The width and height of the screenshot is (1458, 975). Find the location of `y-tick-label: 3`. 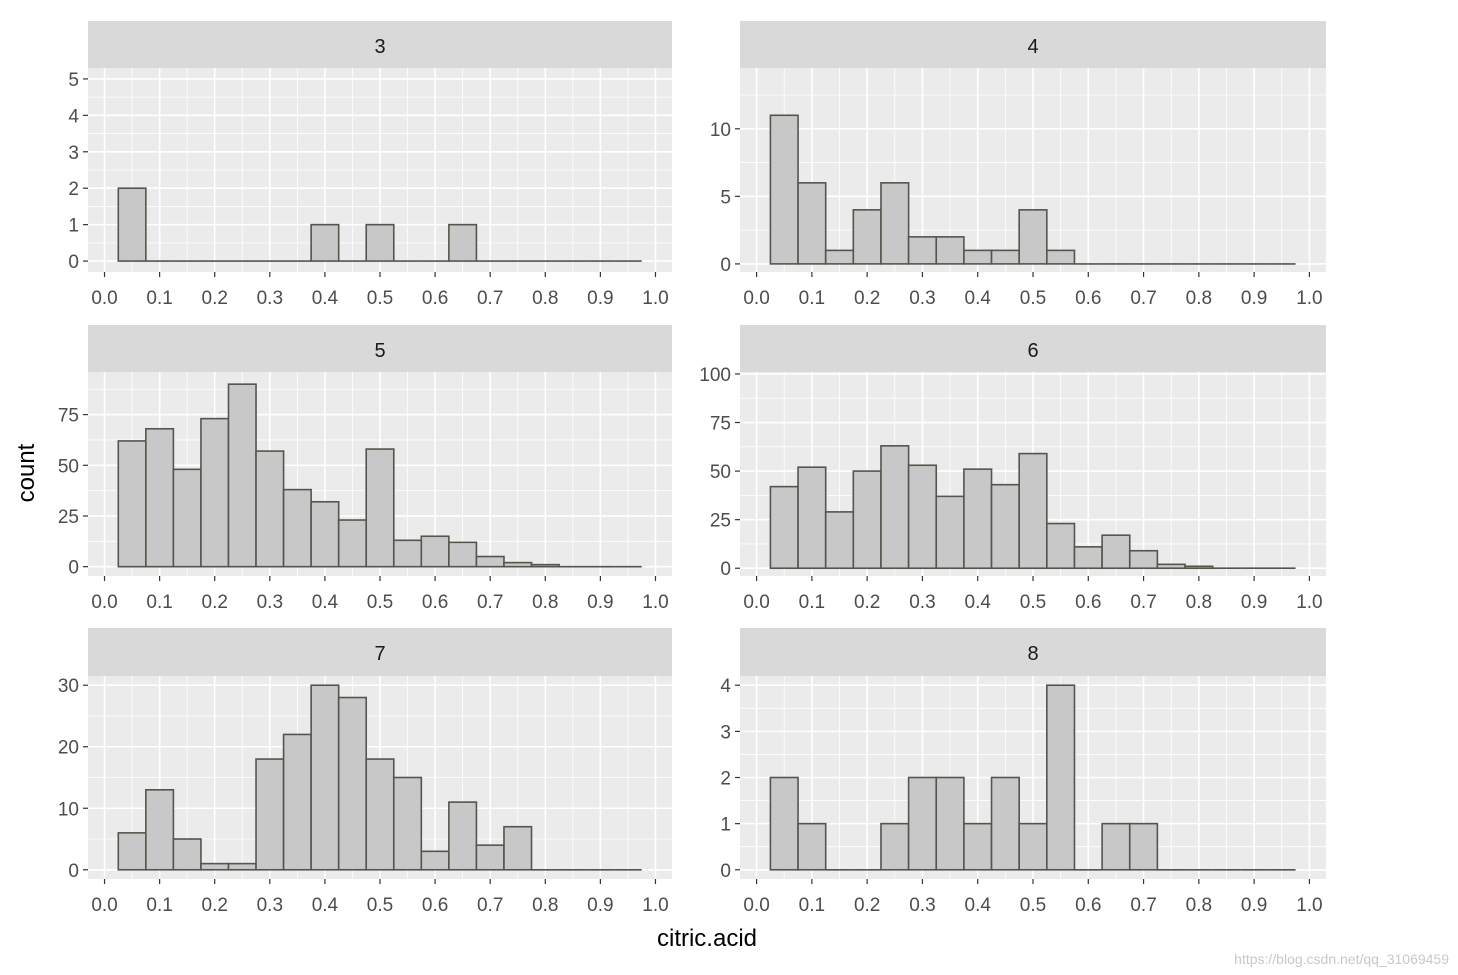

y-tick-label: 3 is located at coordinates (725, 732).